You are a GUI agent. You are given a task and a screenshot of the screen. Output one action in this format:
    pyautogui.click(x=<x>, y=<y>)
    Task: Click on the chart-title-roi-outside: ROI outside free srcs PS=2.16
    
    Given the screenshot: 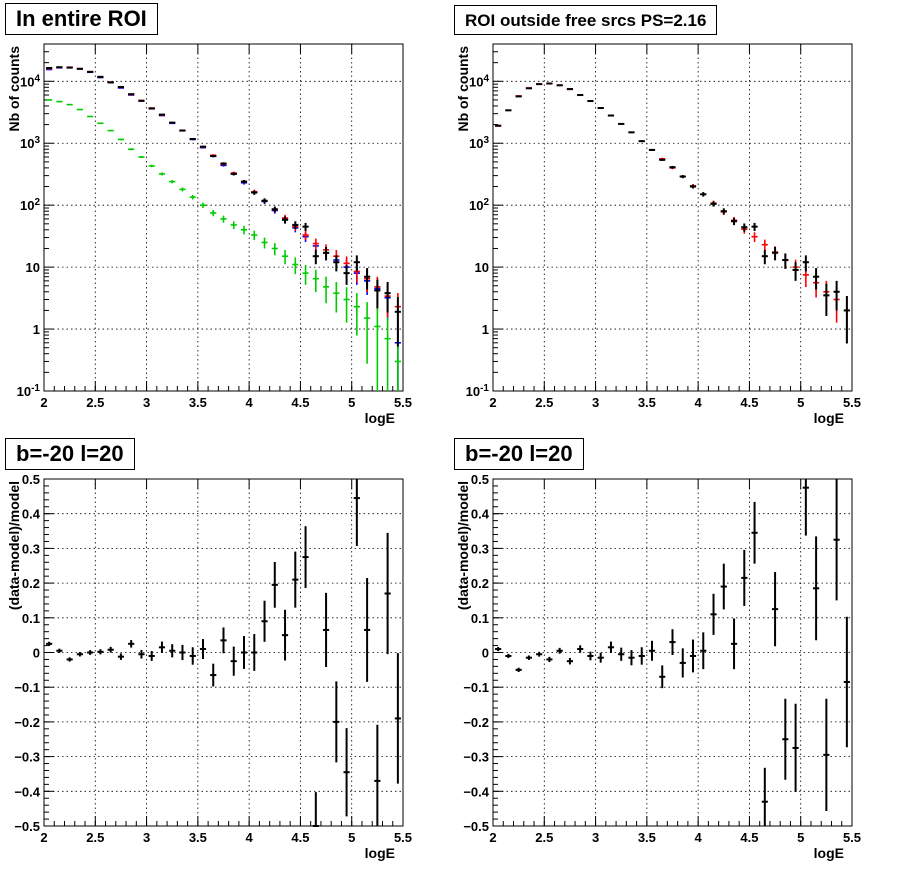 What is the action you would take?
    pyautogui.click(x=586, y=20)
    